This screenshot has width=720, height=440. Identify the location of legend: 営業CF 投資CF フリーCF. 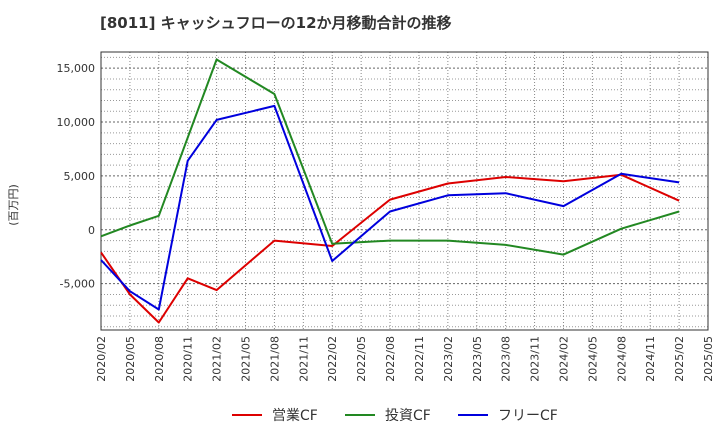
(360, 415).